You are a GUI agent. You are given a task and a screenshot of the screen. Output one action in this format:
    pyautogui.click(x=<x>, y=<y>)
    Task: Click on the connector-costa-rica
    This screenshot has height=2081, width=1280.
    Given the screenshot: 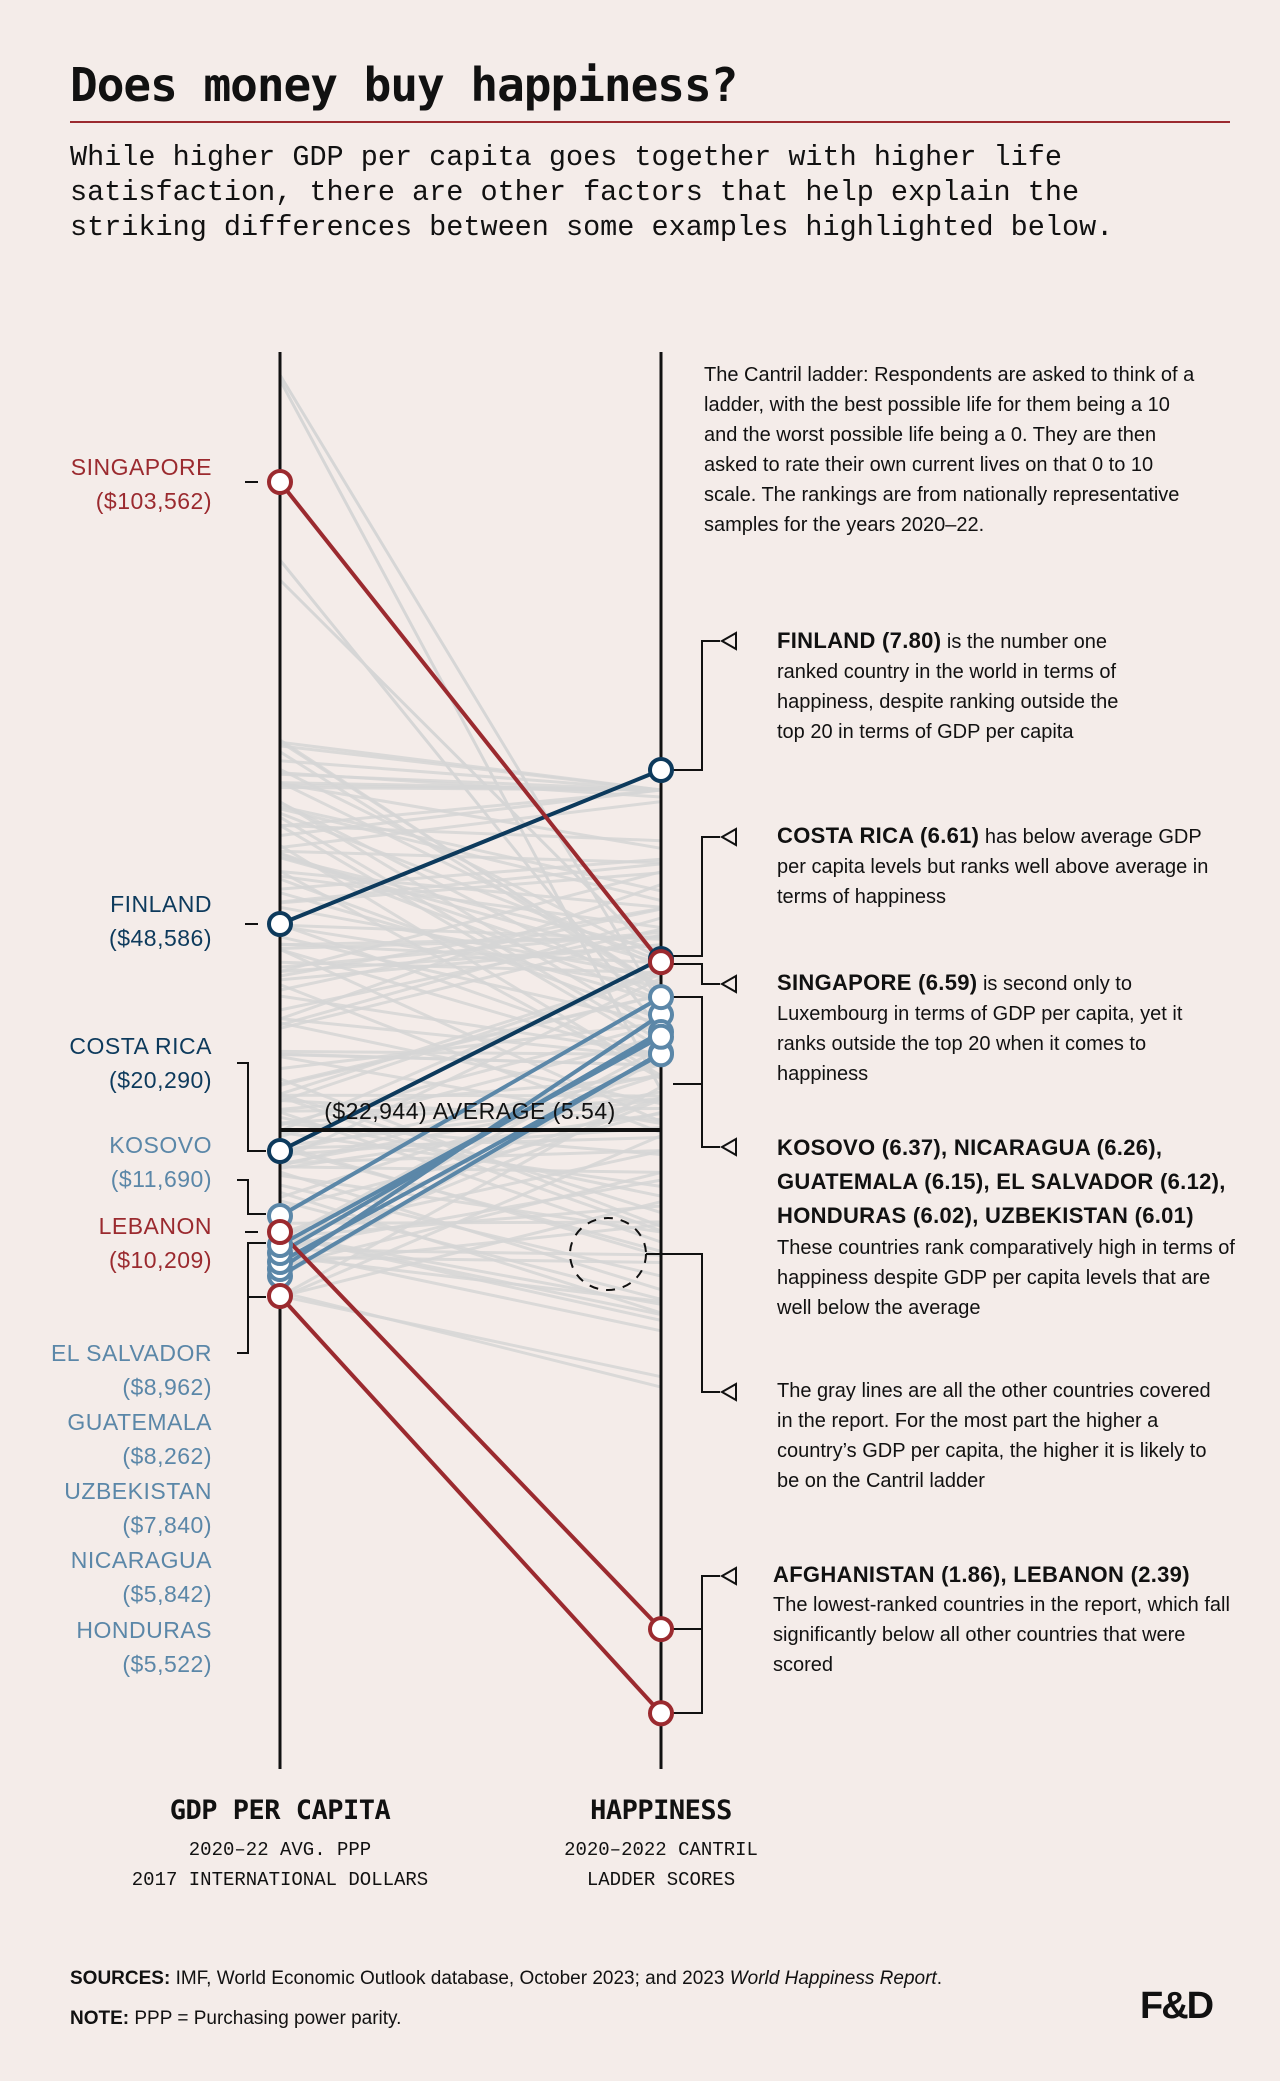 What is the action you would take?
    pyautogui.click(x=696, y=896)
    